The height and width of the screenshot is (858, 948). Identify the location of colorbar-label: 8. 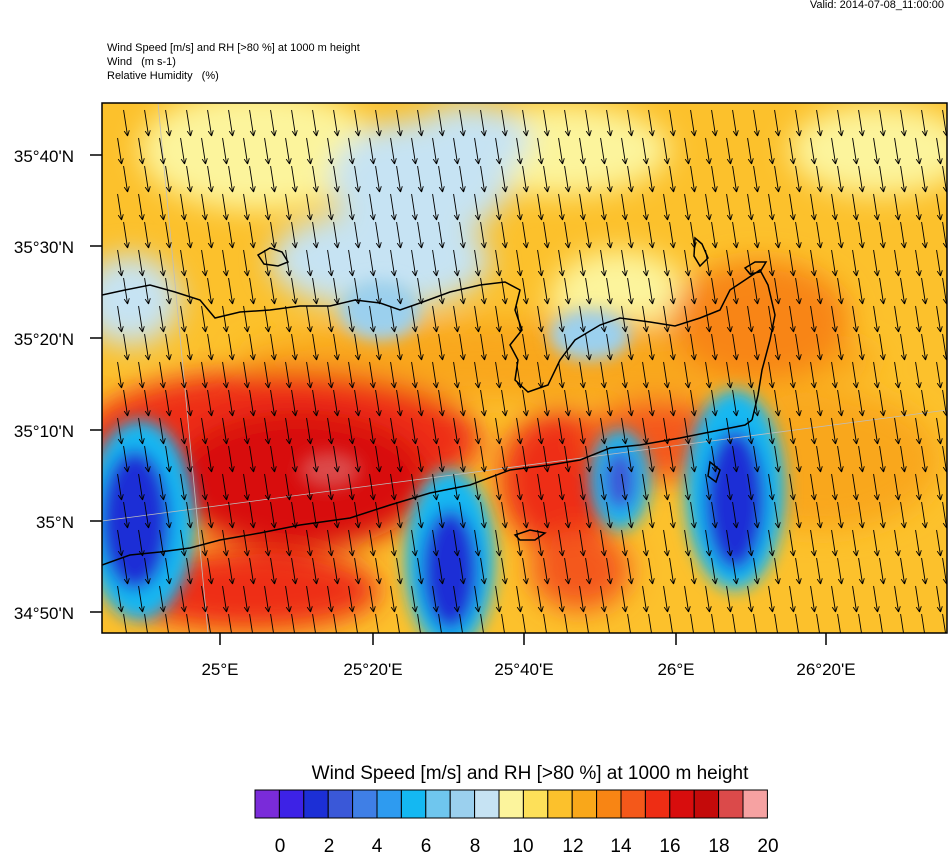
(475, 846).